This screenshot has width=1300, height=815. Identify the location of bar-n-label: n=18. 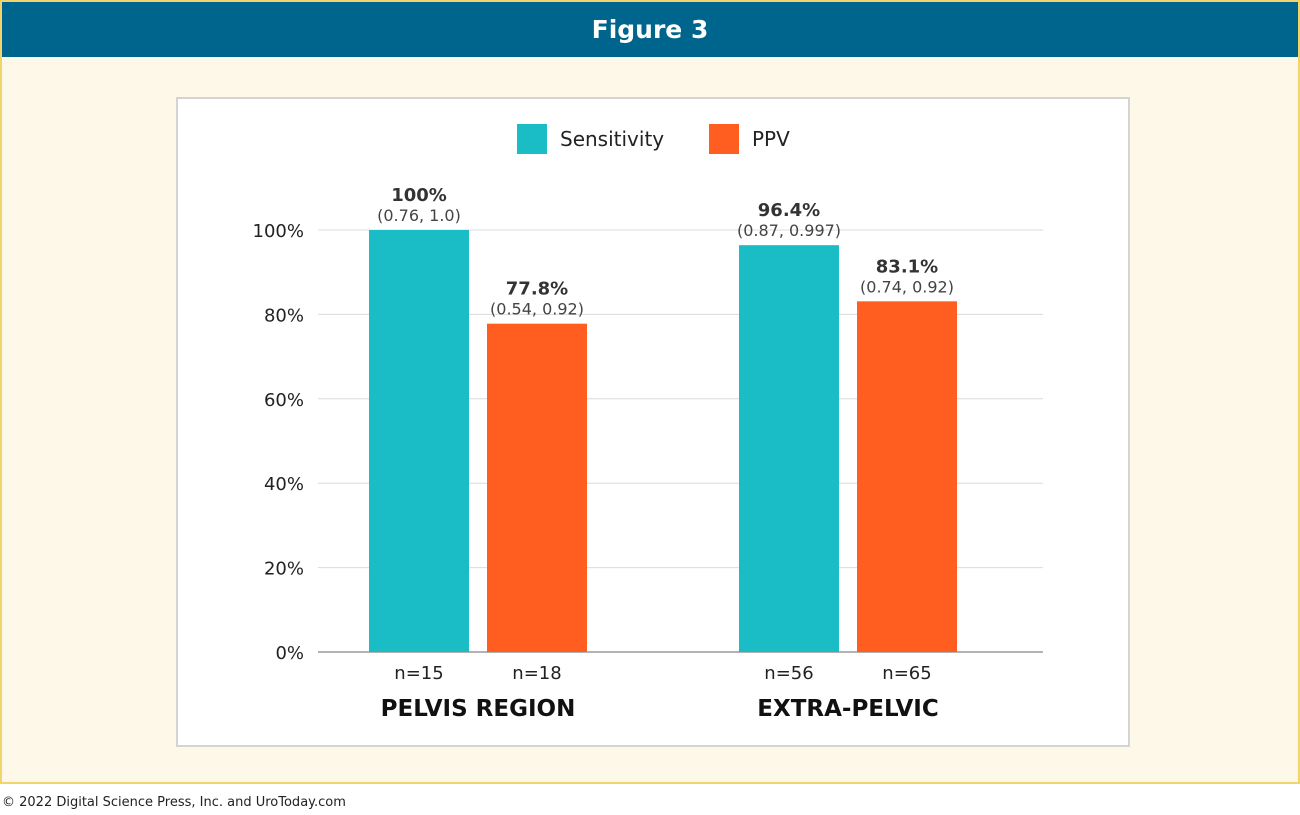
(536, 673).